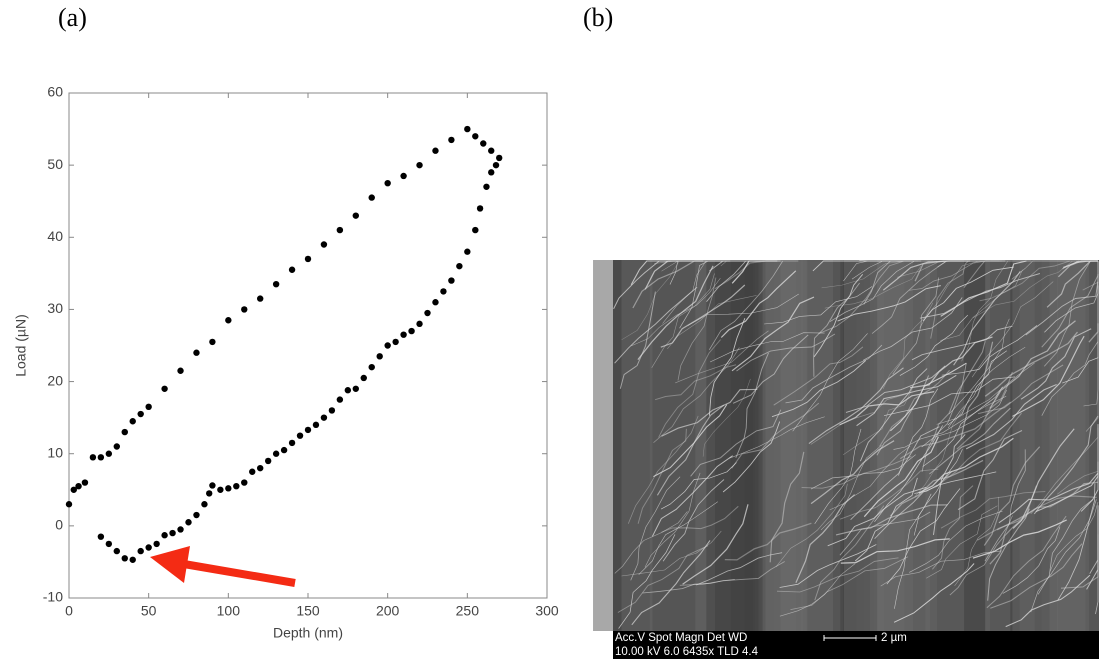 Image resolution: width=1099 pixels, height=664 pixels. I want to click on y-tick-label: 30, so click(55, 308).